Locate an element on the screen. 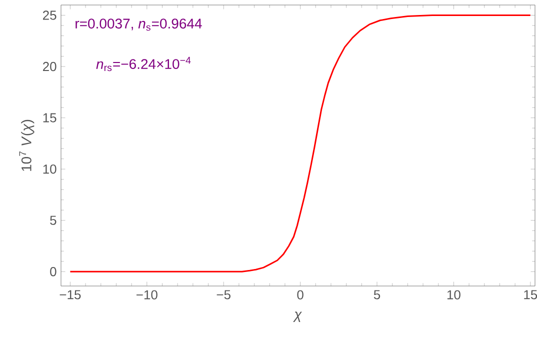 The width and height of the screenshot is (537, 343). y-tick-label: 10 is located at coordinates (49, 169).